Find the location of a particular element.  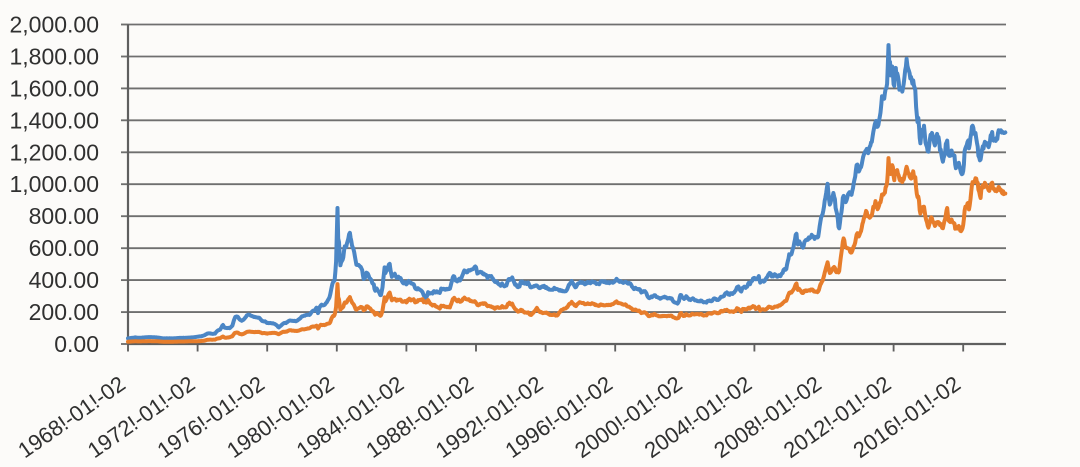

svg-text: 0.00 is located at coordinates (76, 344).